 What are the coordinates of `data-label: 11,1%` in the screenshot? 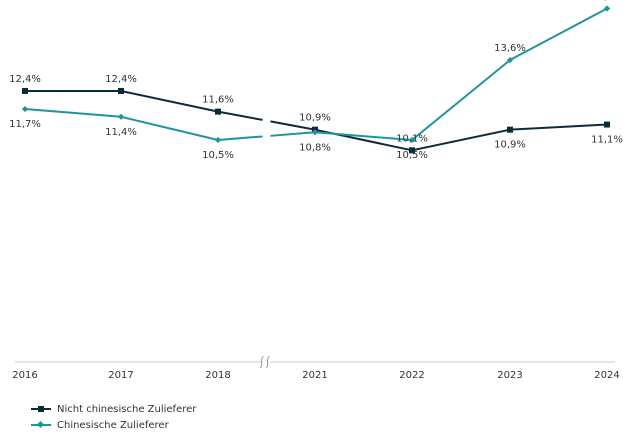 It's located at (607, 140).